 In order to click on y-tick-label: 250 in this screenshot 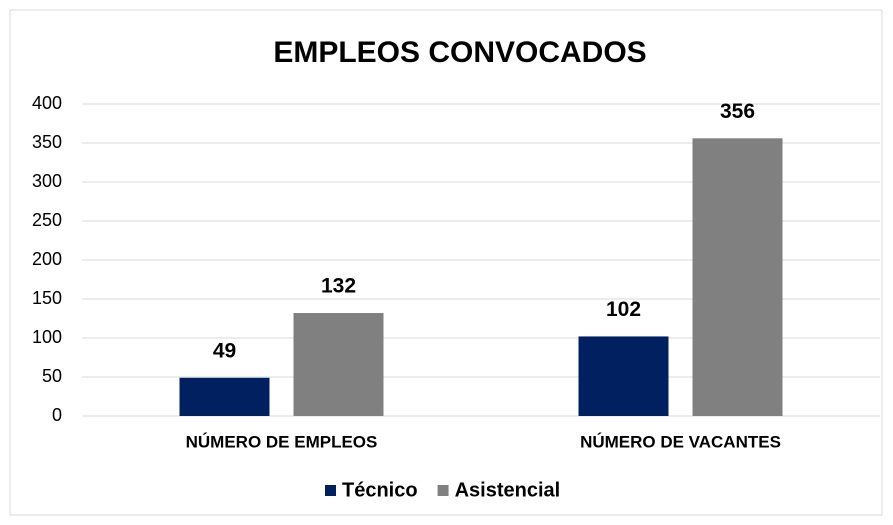, I will do `click(47, 220)`.